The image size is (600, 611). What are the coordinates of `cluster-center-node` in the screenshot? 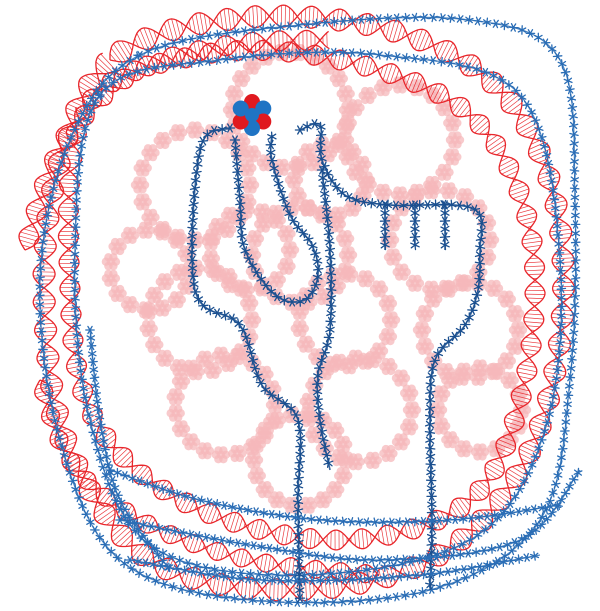 It's located at (252, 115).